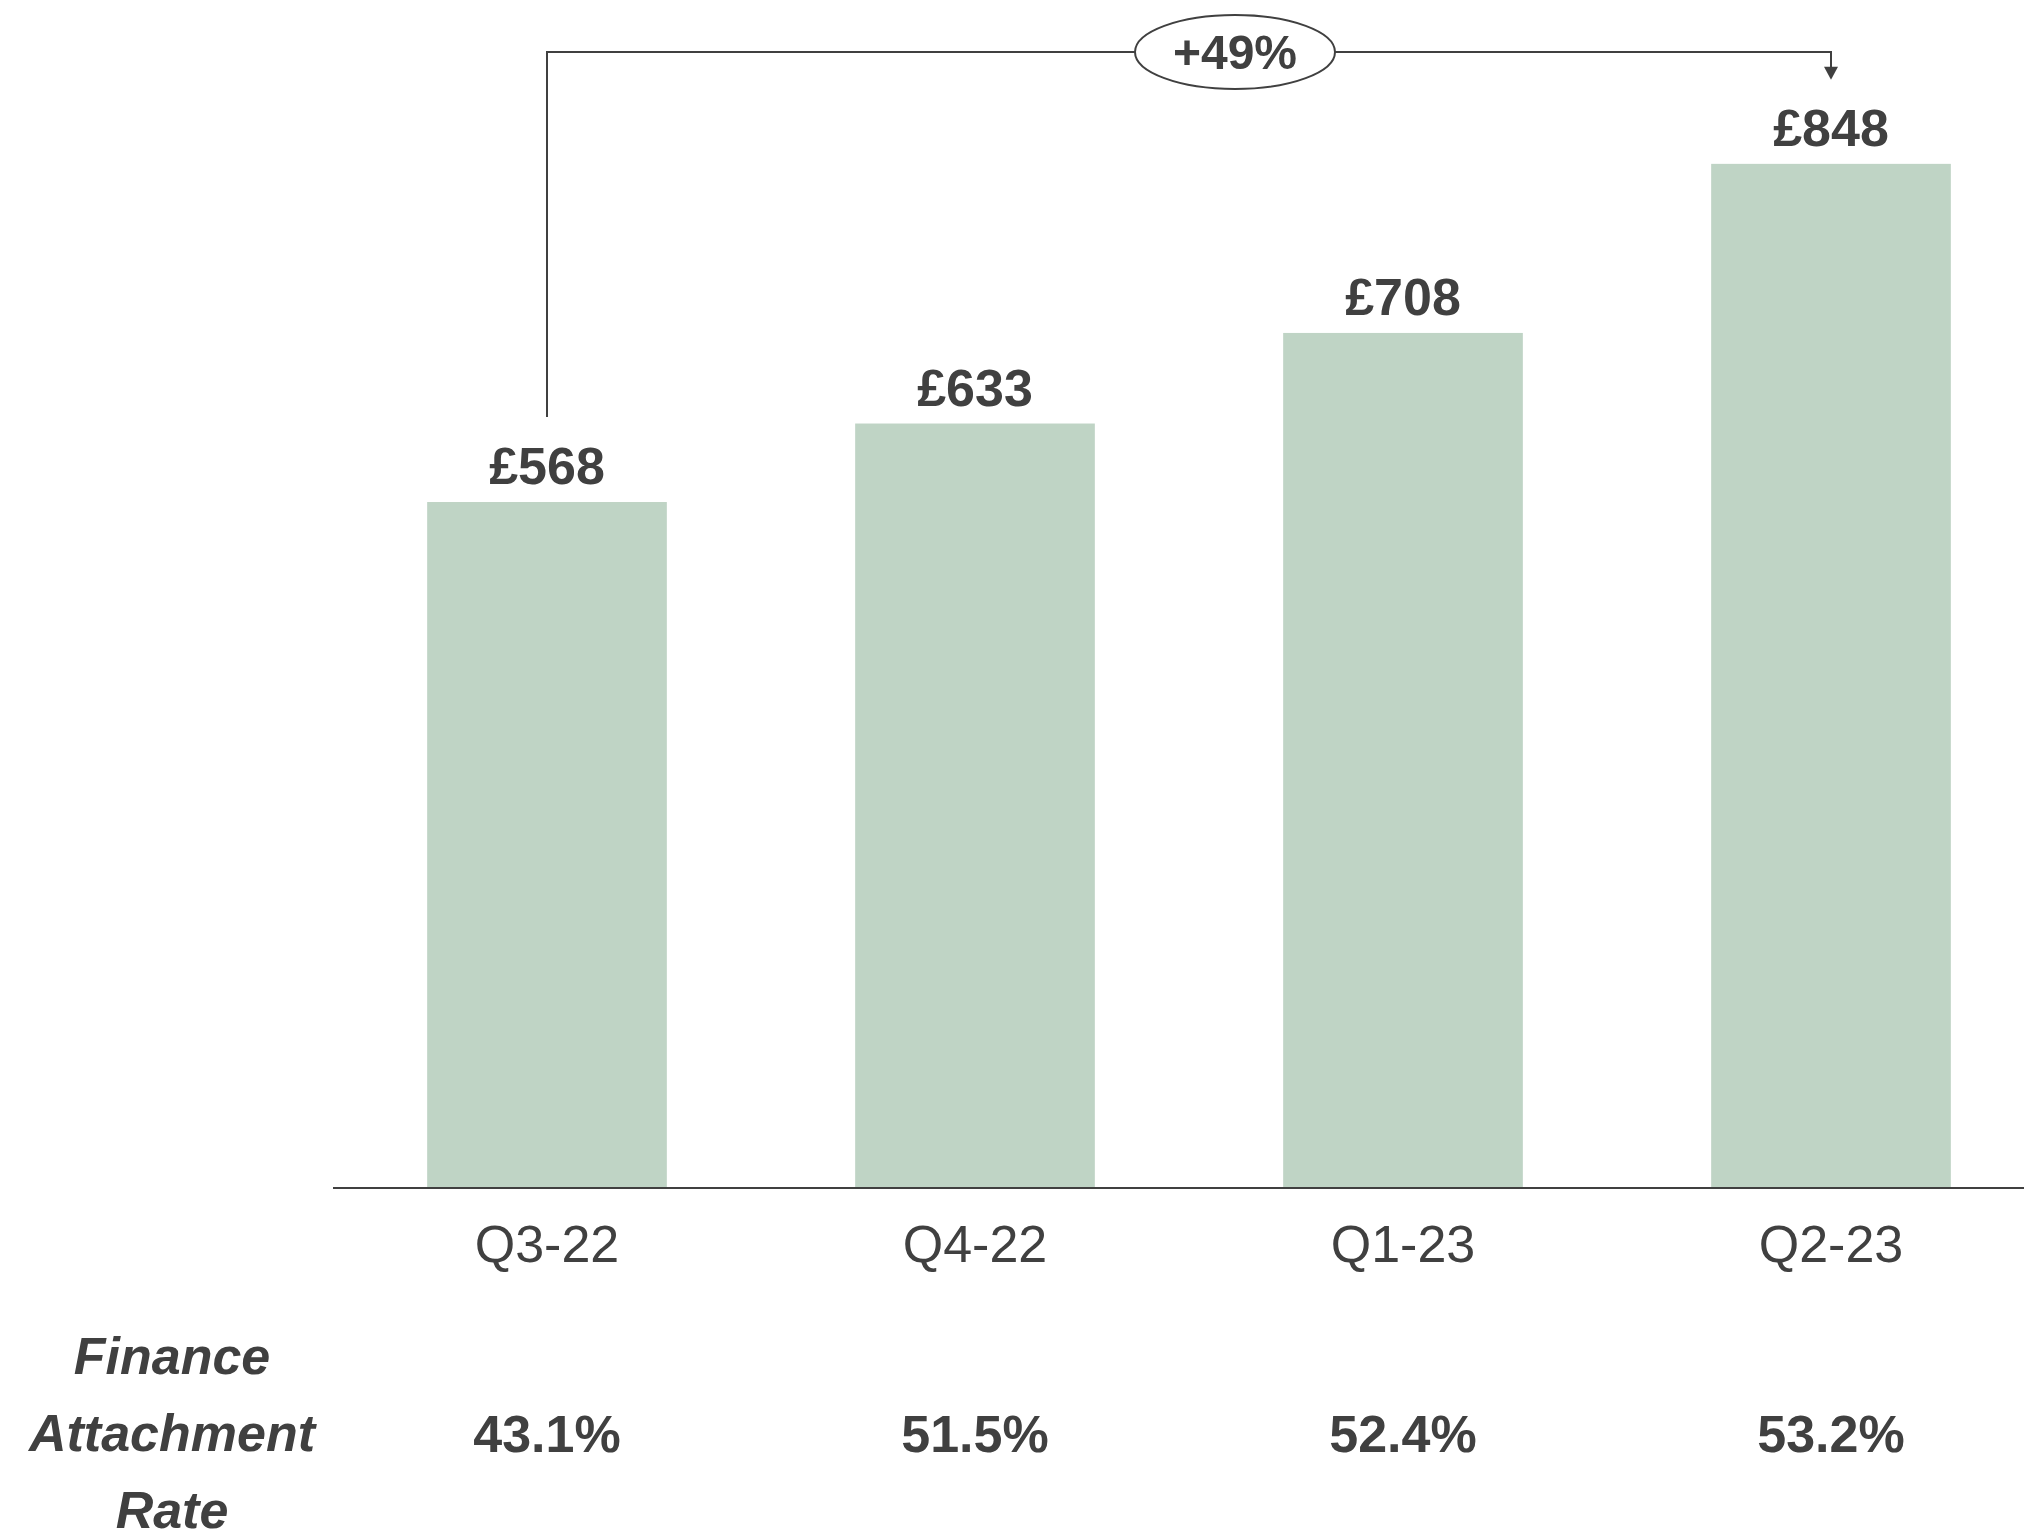 The image size is (2024, 1540). I want to click on x-tick-label: Q4-22, so click(975, 1244).